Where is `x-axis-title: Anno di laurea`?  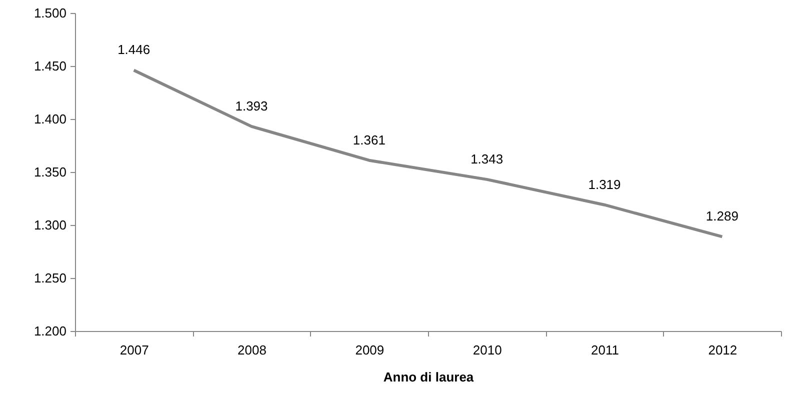 x-axis-title: Anno di laurea is located at coordinates (428, 377).